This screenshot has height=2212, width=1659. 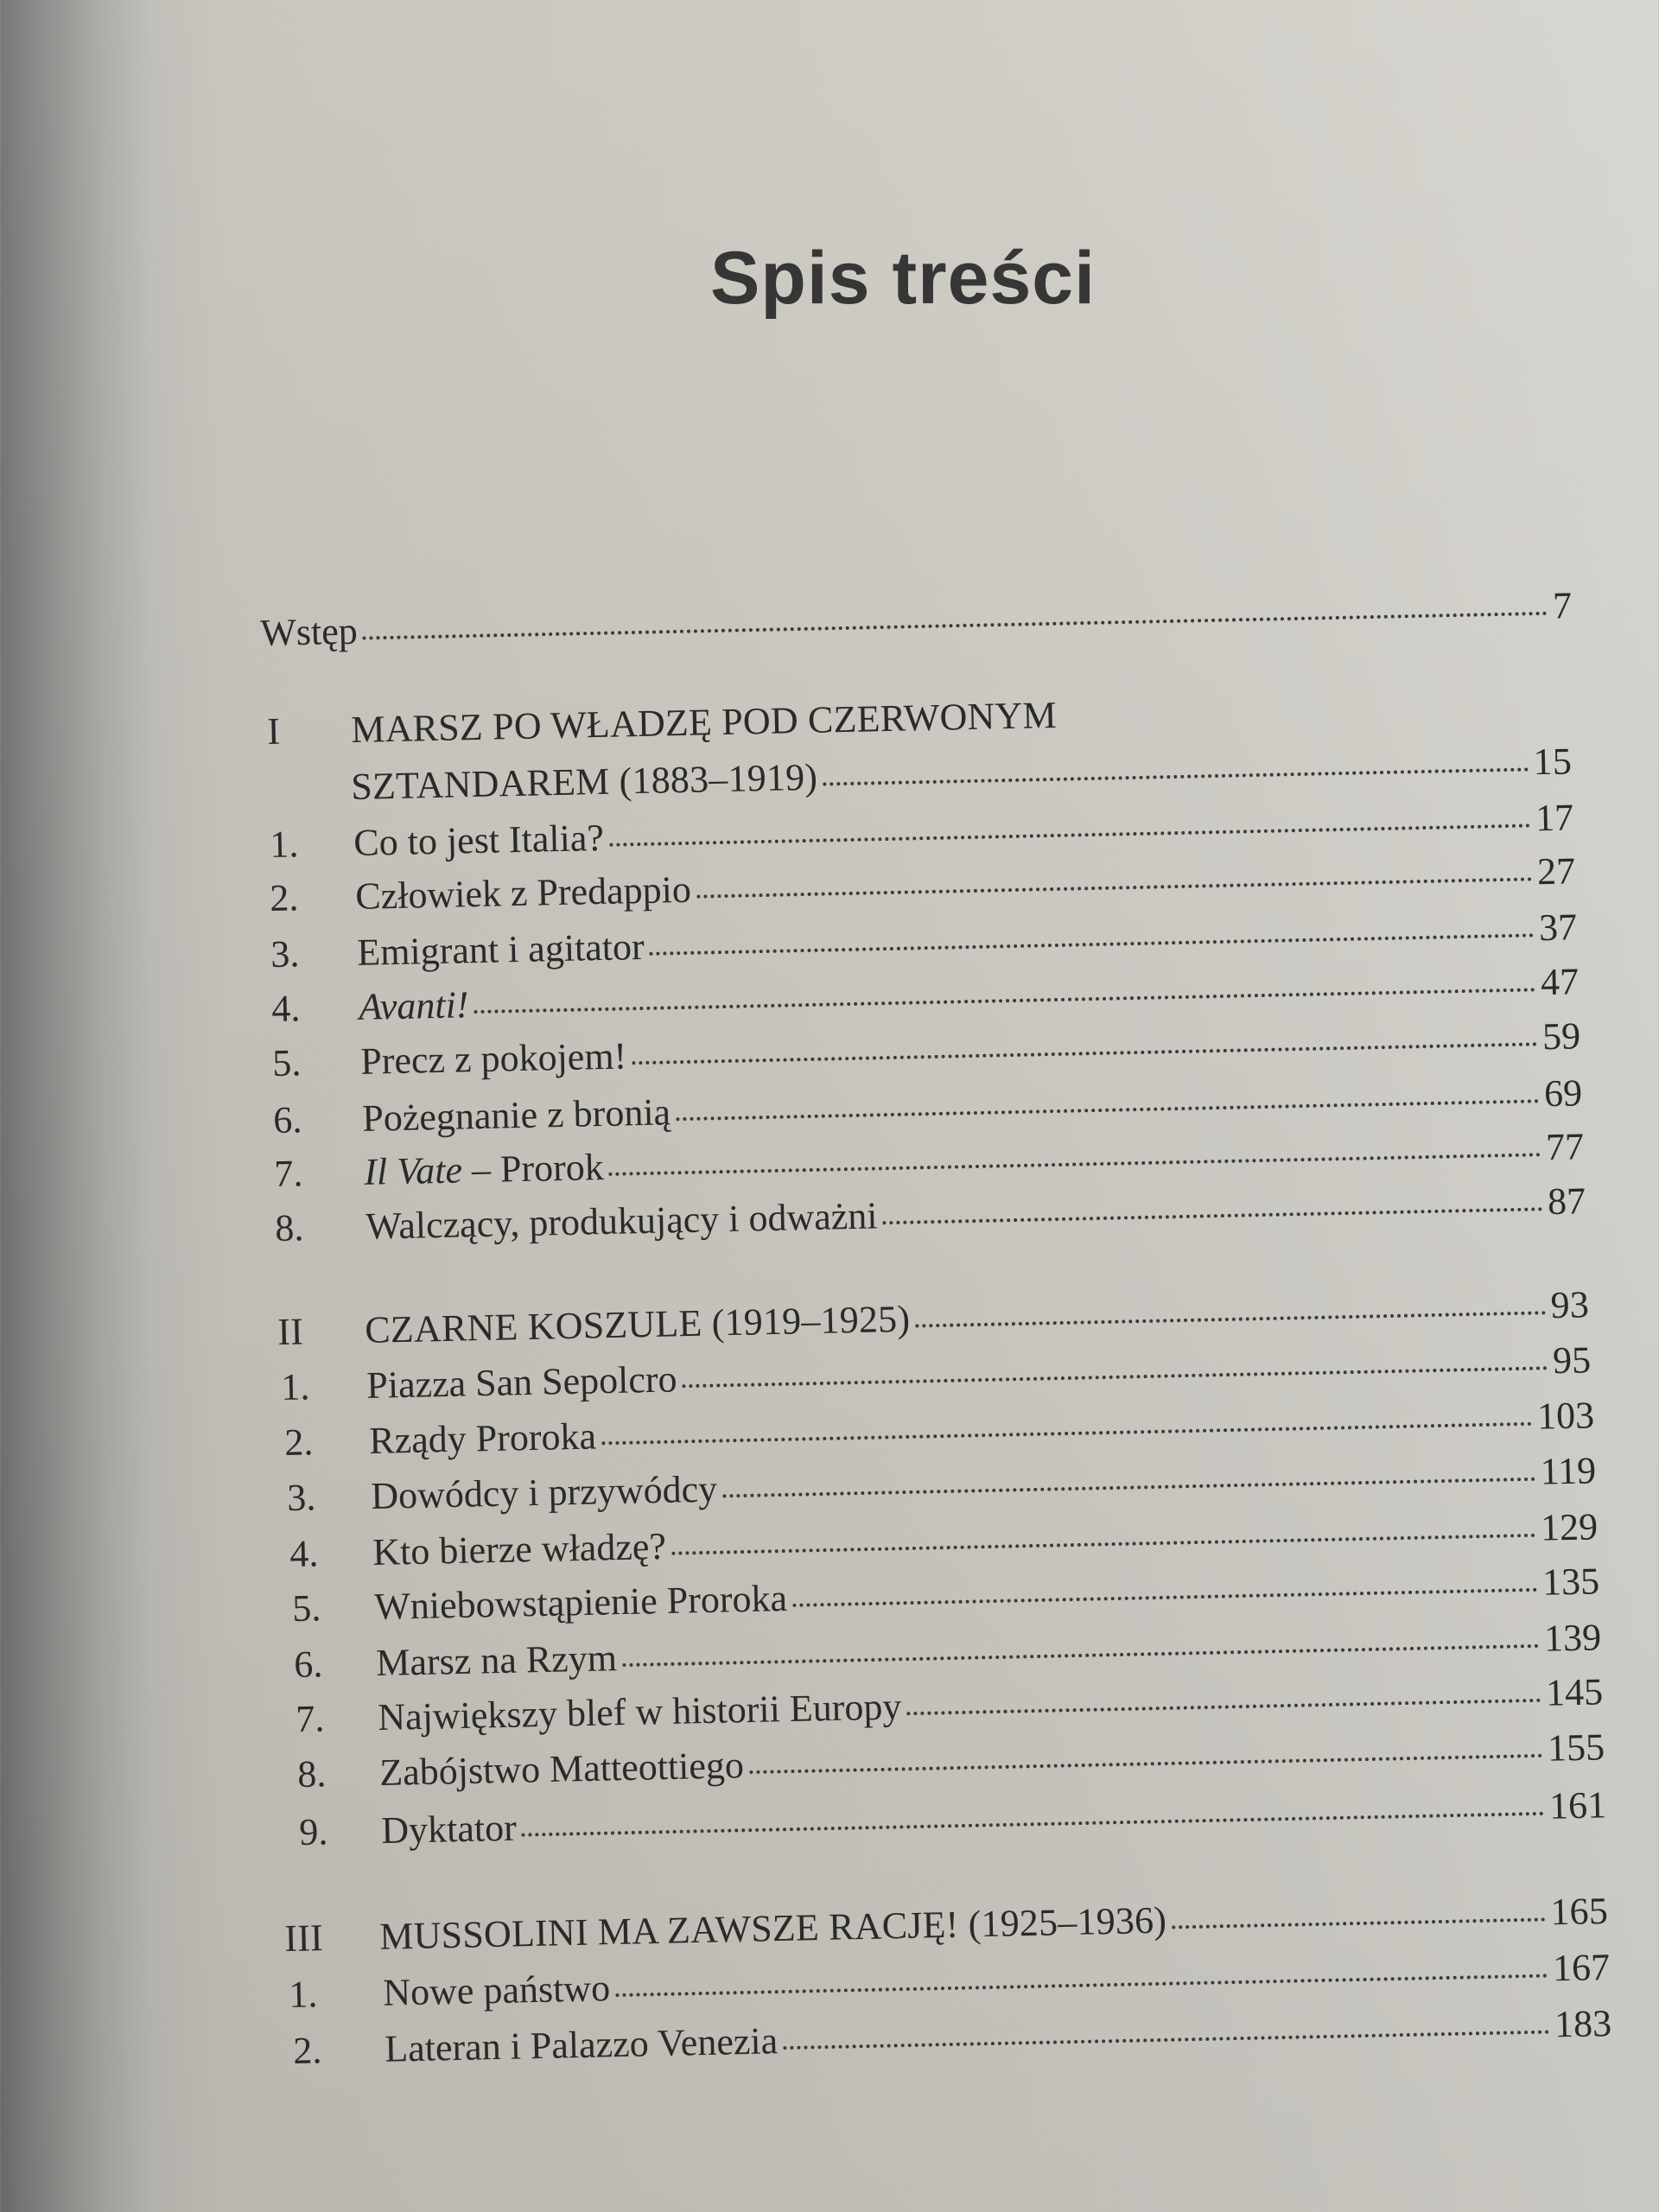 I want to click on page-number: 129, so click(x=1569, y=1527).